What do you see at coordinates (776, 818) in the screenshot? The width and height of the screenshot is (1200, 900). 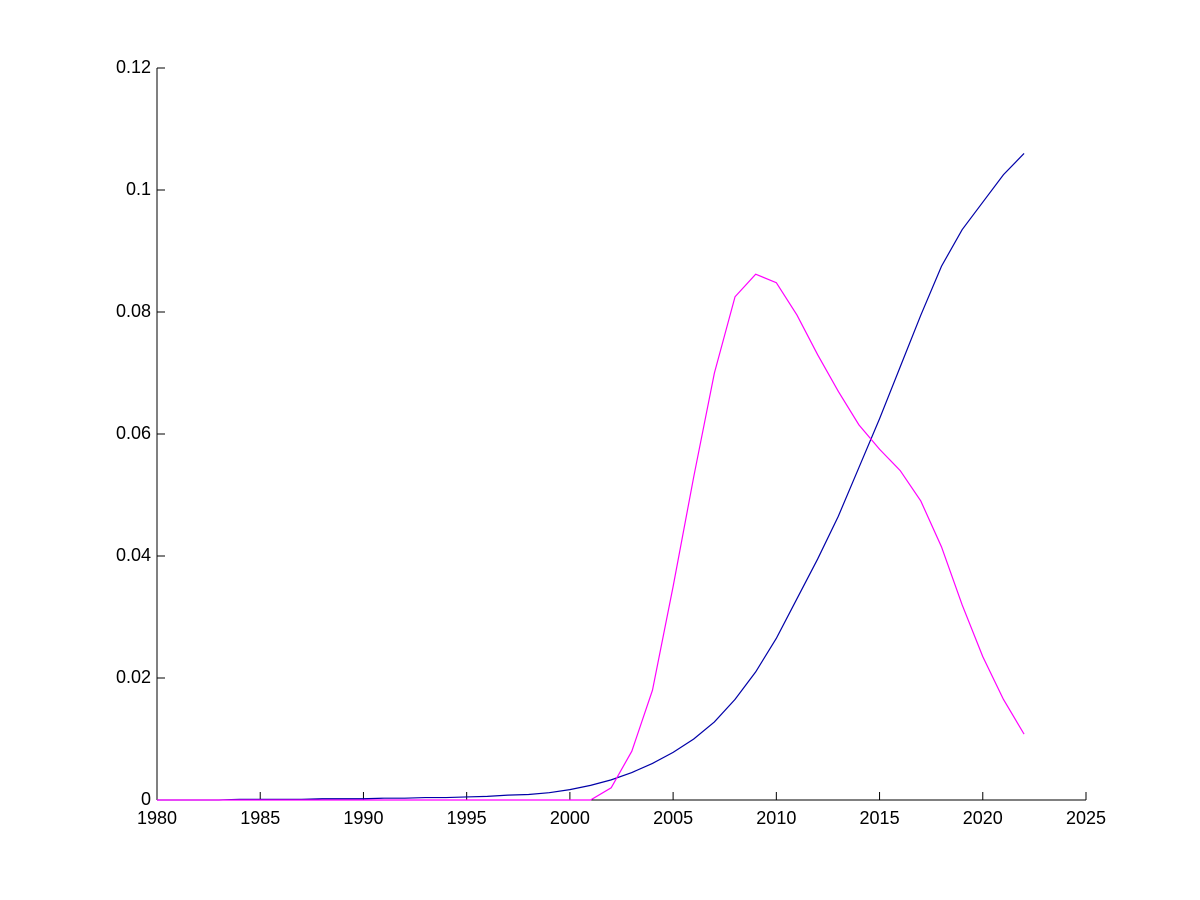 I see `x-tick-label: 2010` at bounding box center [776, 818].